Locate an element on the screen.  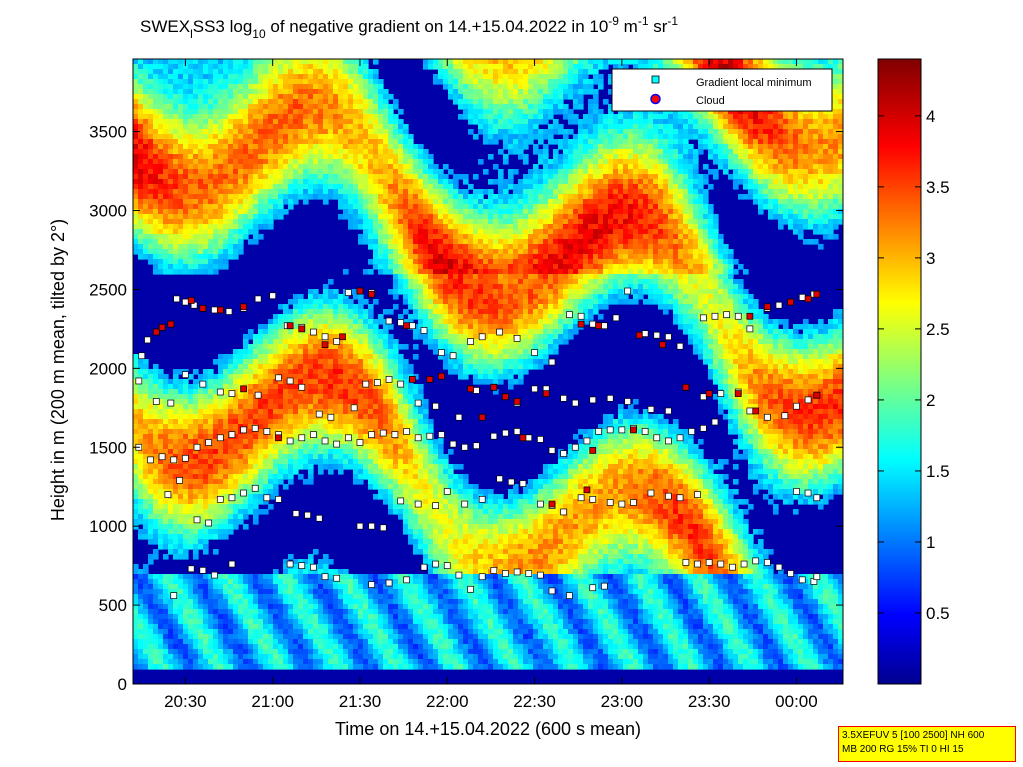
y-tick-label: 2500 is located at coordinates (108, 289).